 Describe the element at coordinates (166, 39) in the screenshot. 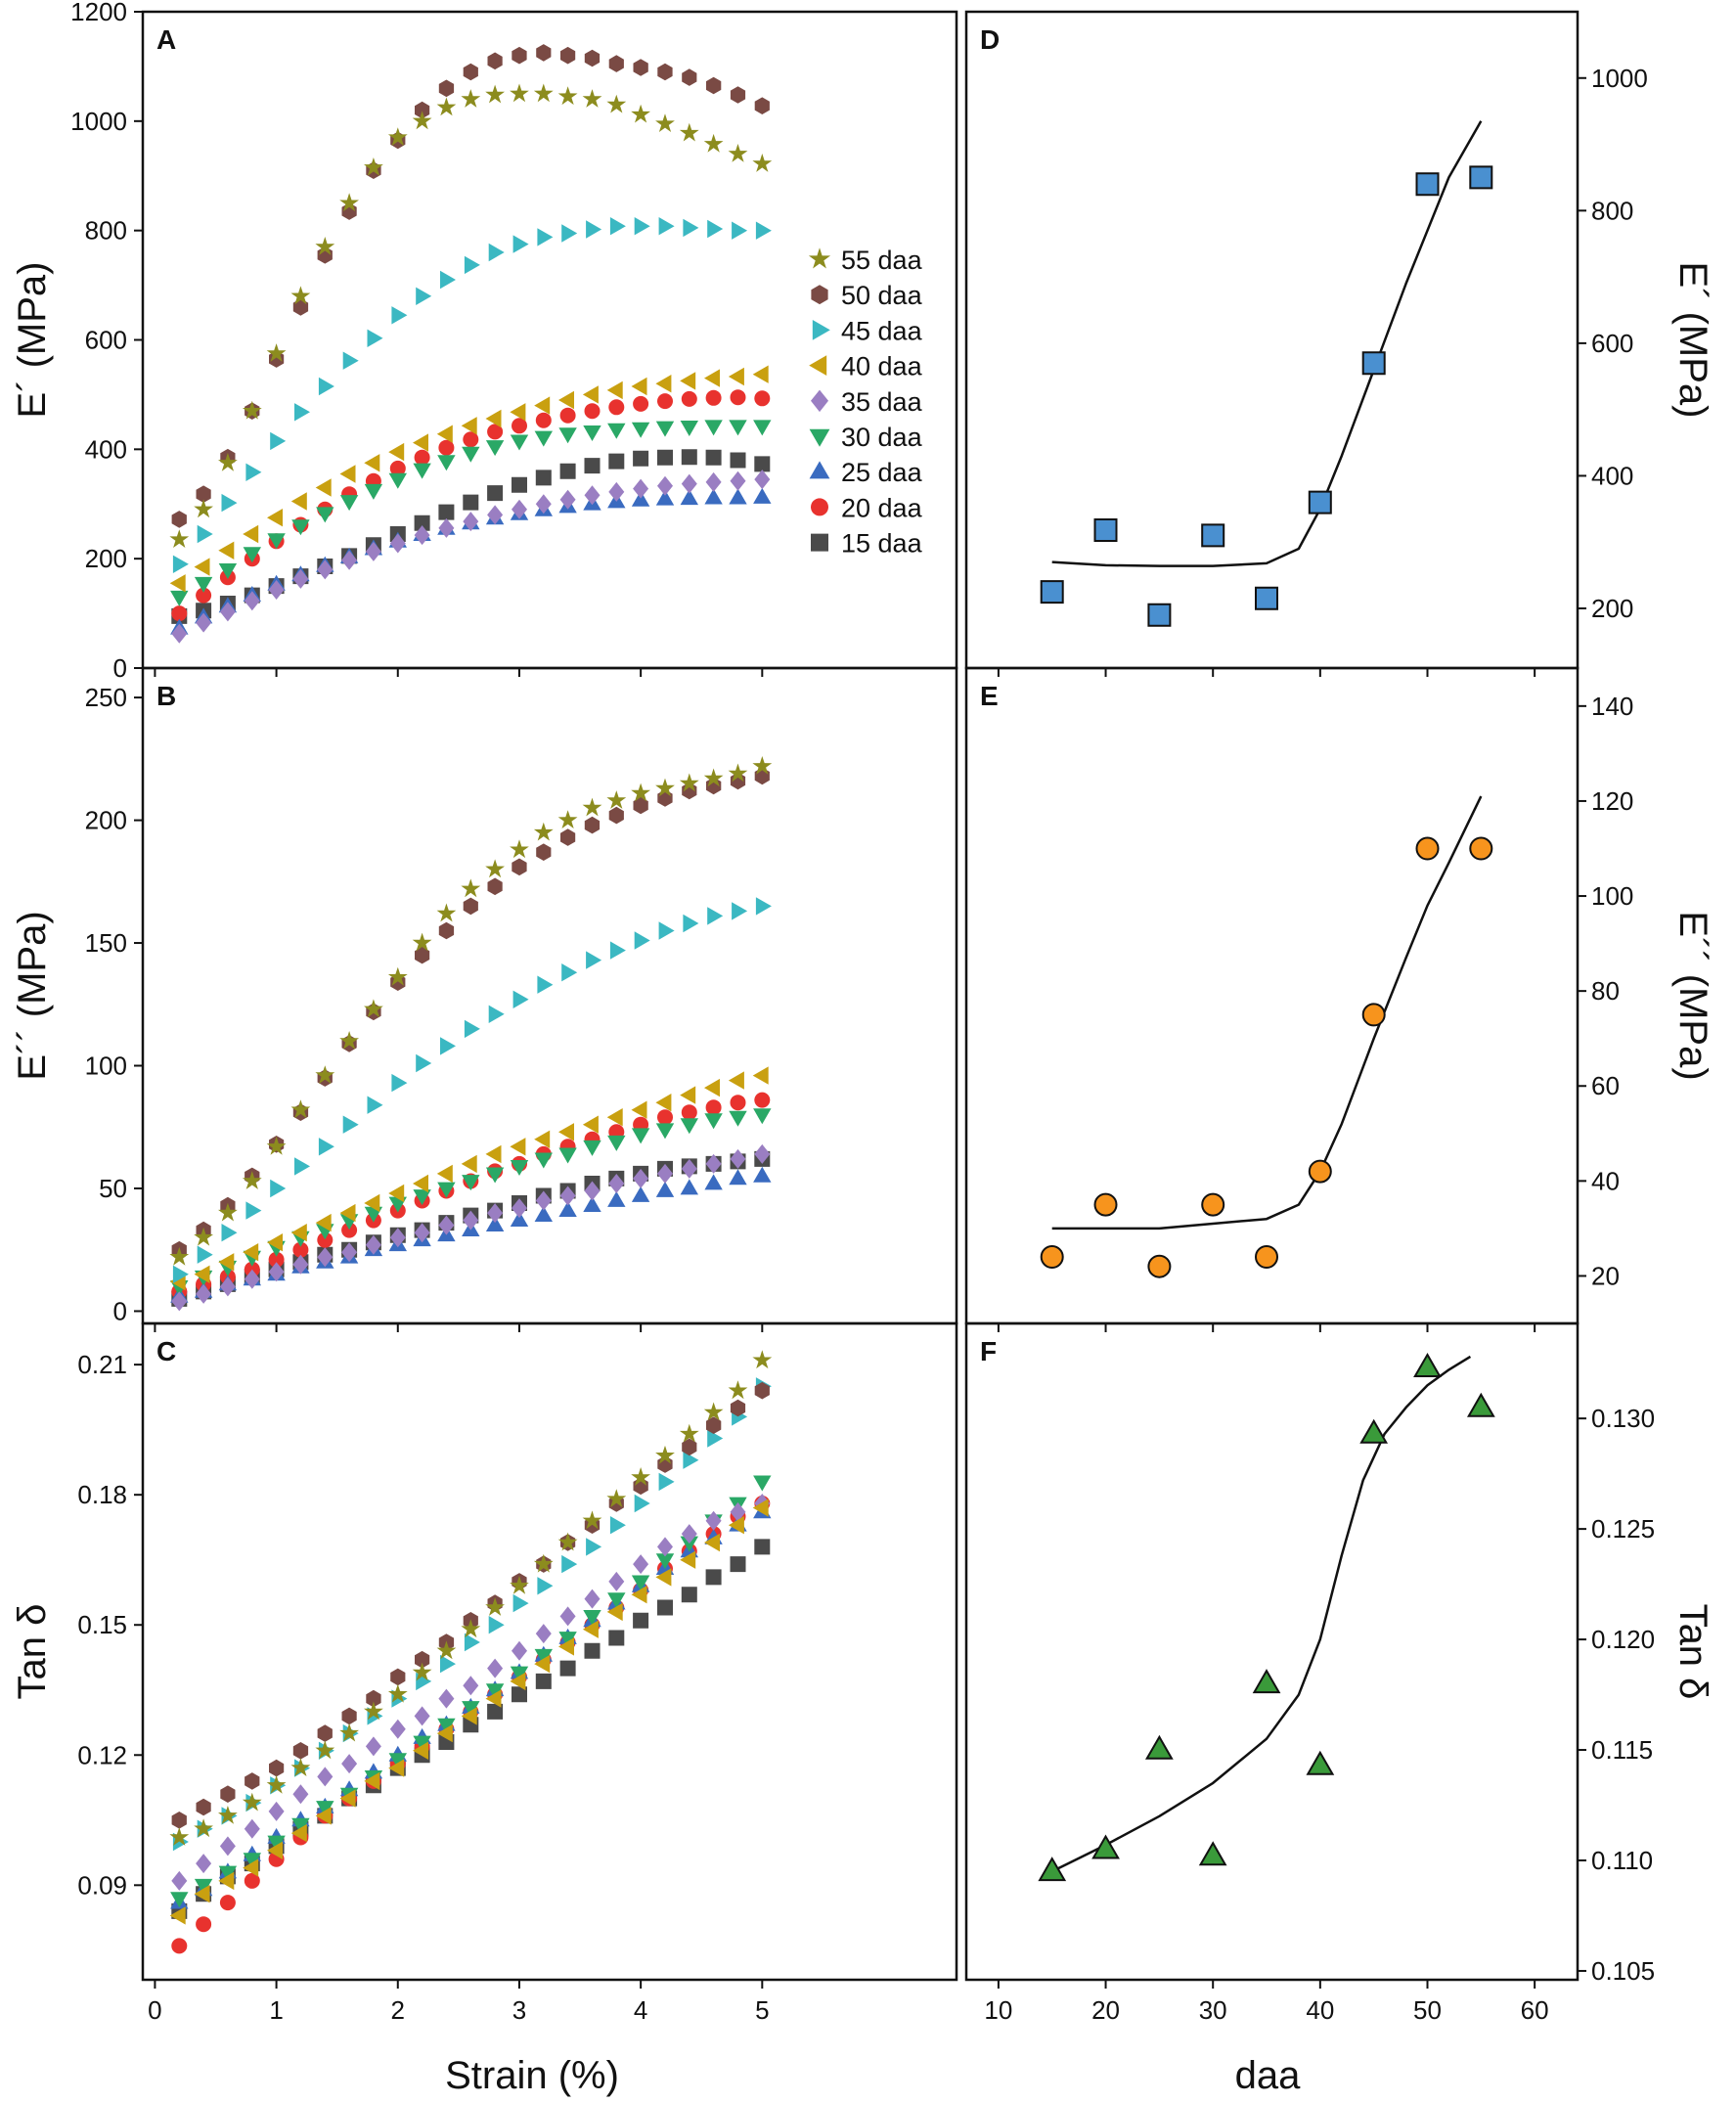

I see `panel-letter: A` at that location.